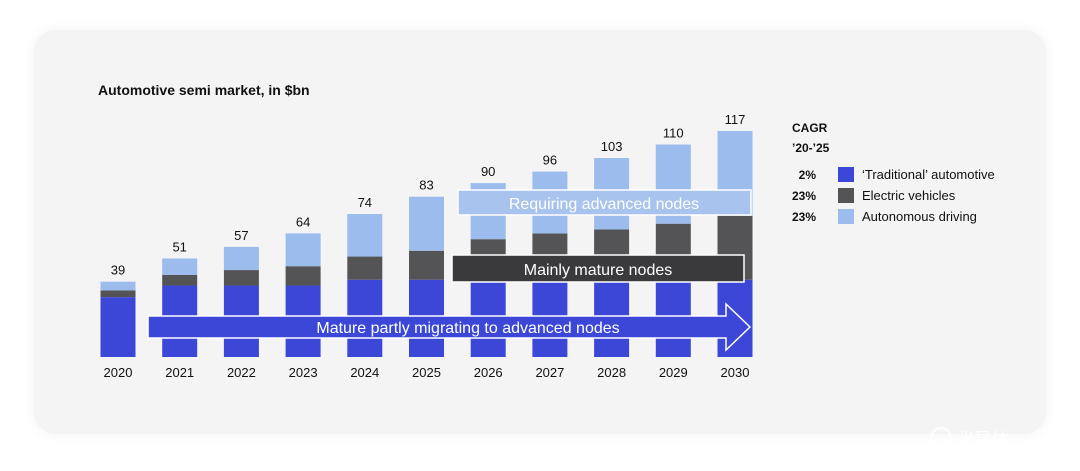 This screenshot has height=471, width=1080. Describe the element at coordinates (118, 372) in the screenshot. I see `x-tick-label: 2020` at that location.